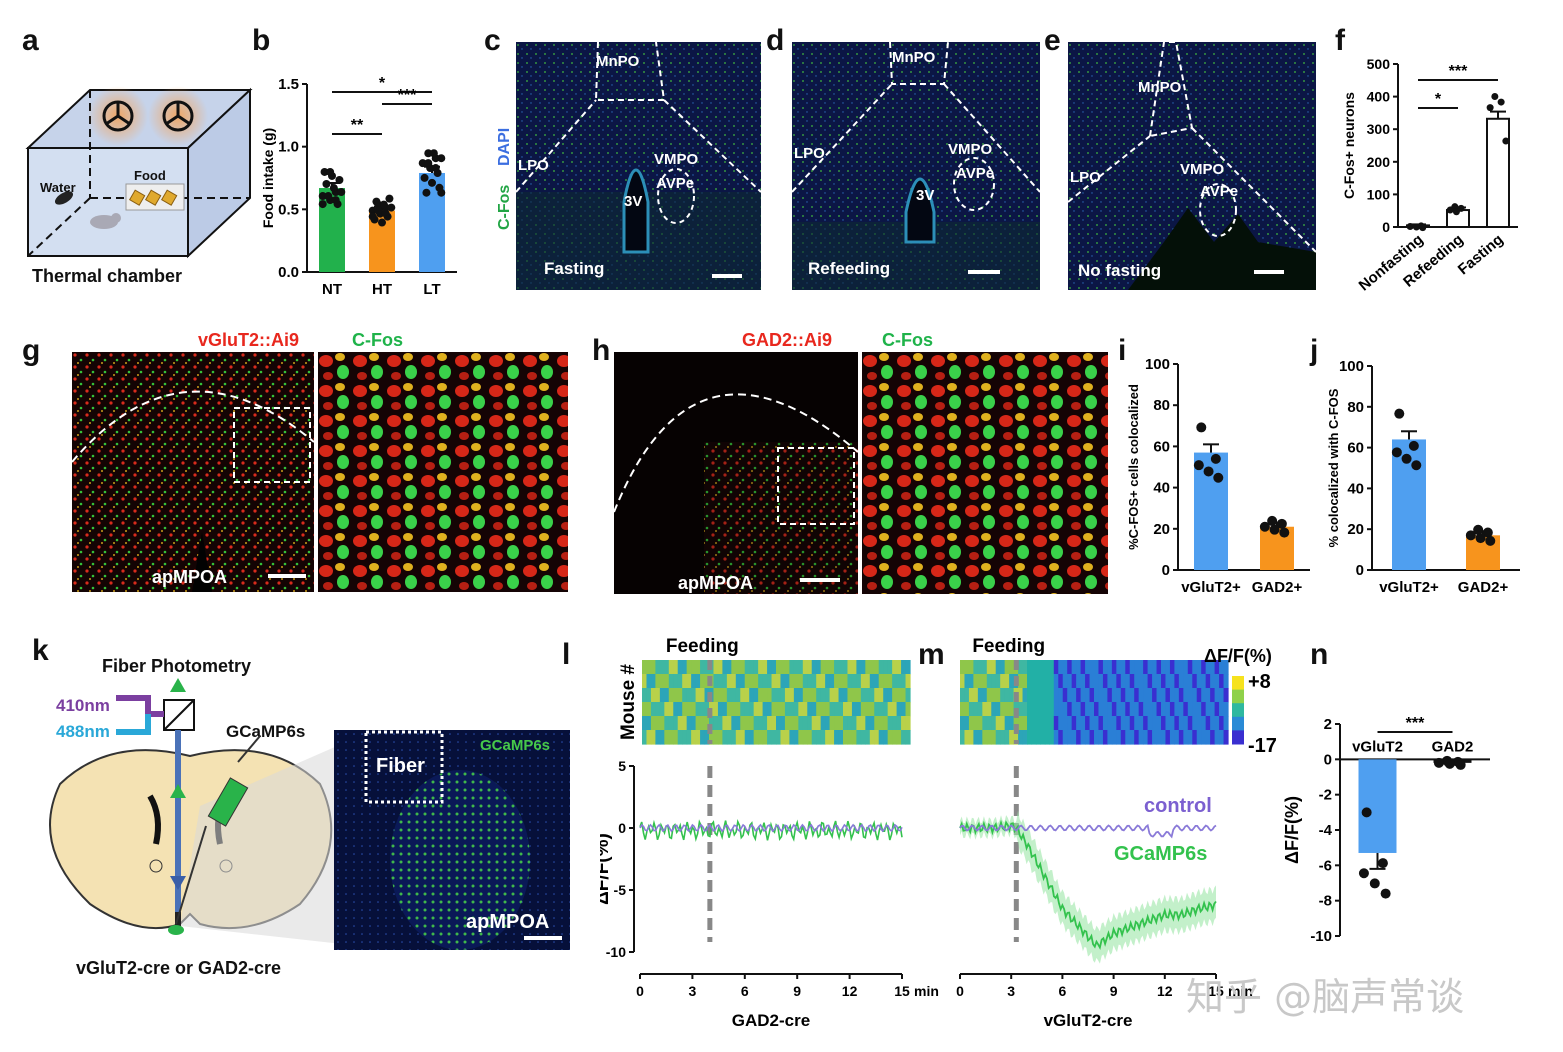  What do you see at coordinates (916, 166) in the screenshot?
I see `micrograph-d: MnPO LPO VMPO AVPe 3V Refeeding` at bounding box center [916, 166].